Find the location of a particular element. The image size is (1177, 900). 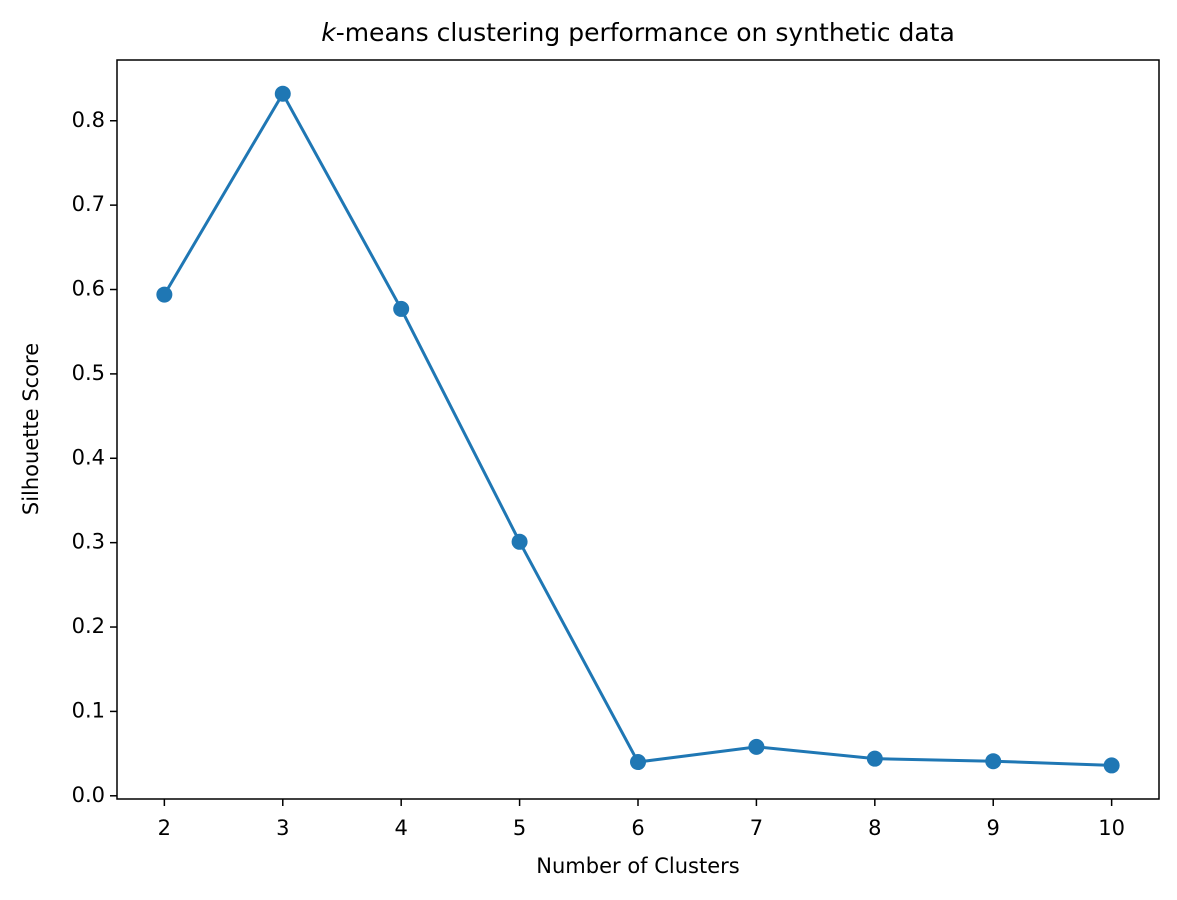

x-tick-label: 5 is located at coordinates (519, 828).